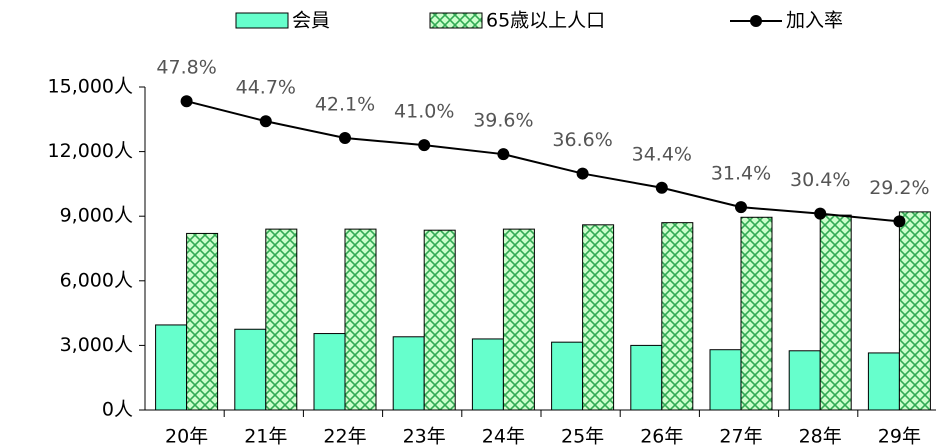  I want to click on data-label: 39.6%, so click(503, 121).